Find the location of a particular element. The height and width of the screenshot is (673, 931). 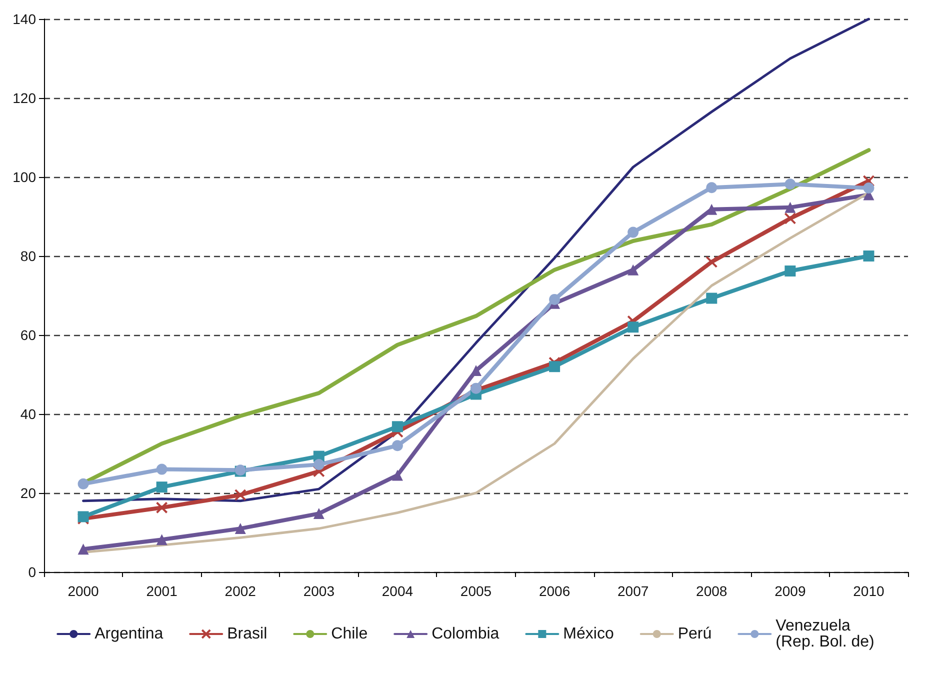

y-tick-label: 0 is located at coordinates (32, 572).